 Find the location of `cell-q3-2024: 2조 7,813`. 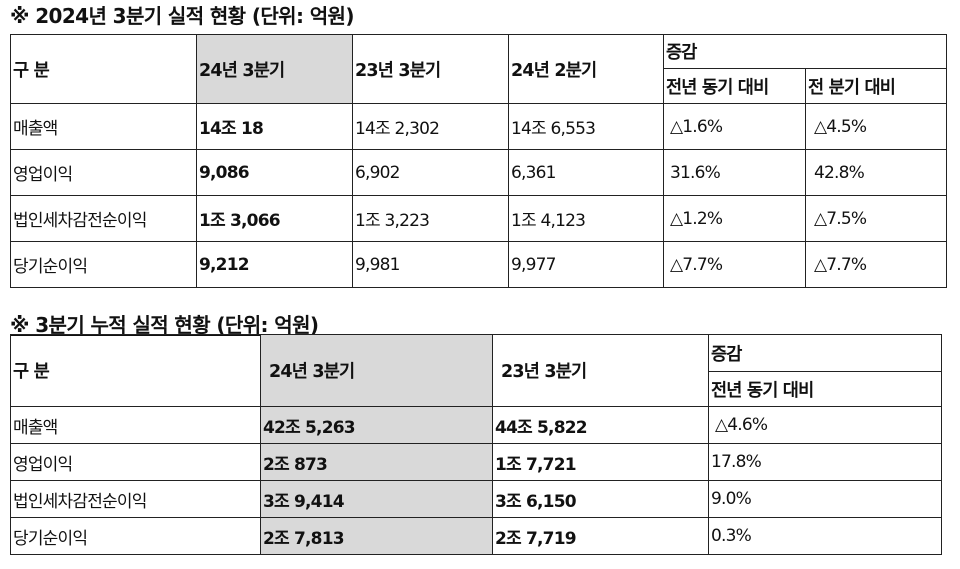

cell-q3-2024: 2조 7,813 is located at coordinates (376, 536).